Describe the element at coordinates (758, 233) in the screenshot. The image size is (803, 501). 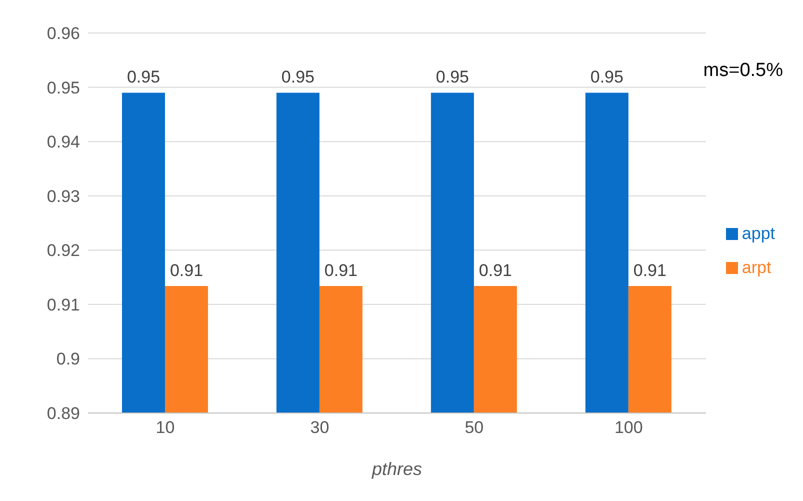
I see `legend-label: appt` at that location.